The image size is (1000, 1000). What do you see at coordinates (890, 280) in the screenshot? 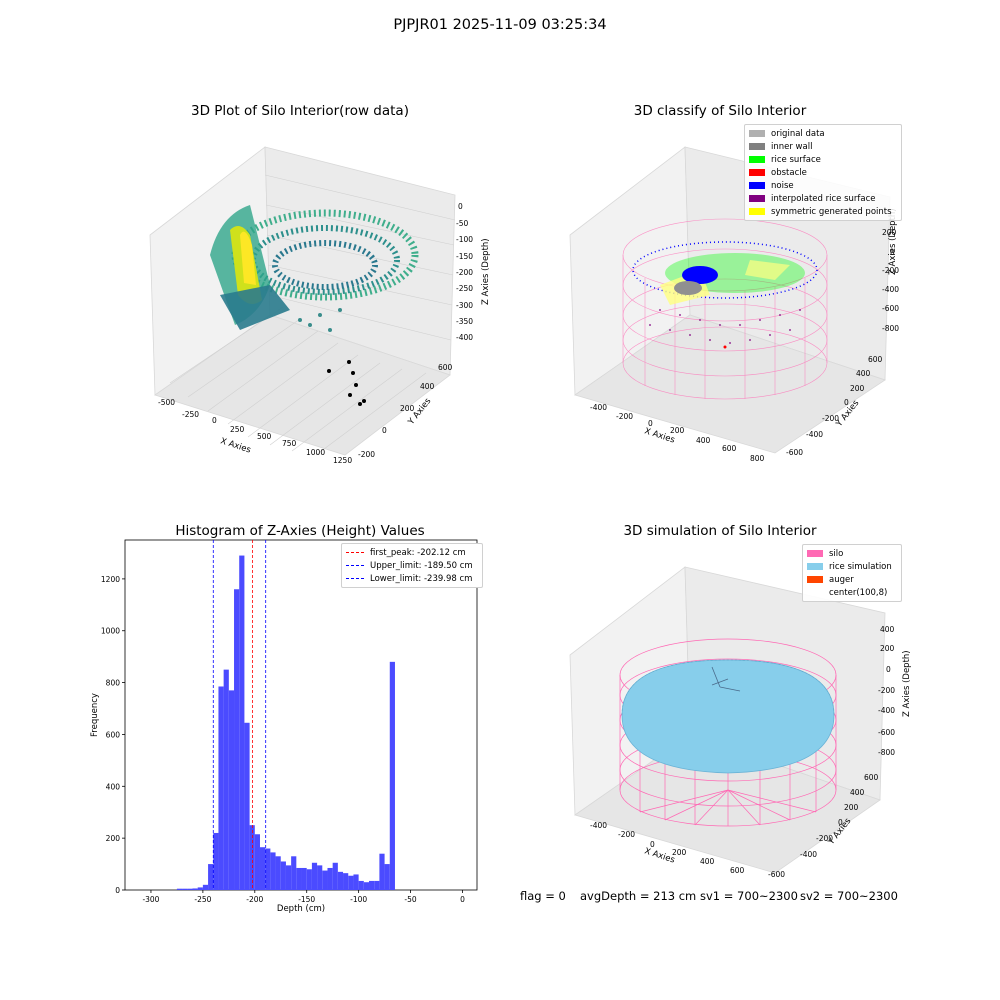
I see `plot2-z-ticks: 200 0 -200 -400 -600 -800` at bounding box center [890, 280].